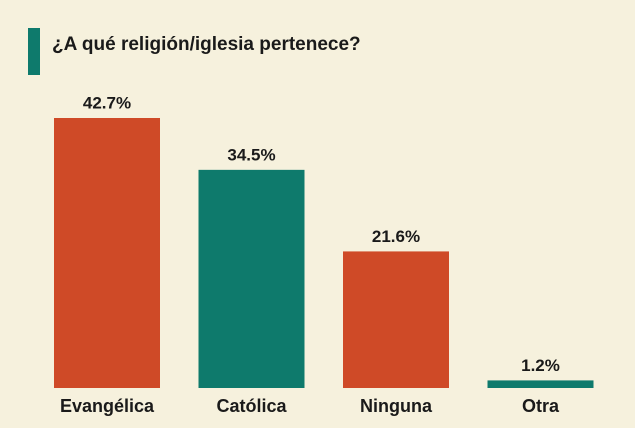 The image size is (635, 428). What do you see at coordinates (206, 44) in the screenshot?
I see `chart-title: ¿A qué religión/iglesia pertenece?` at bounding box center [206, 44].